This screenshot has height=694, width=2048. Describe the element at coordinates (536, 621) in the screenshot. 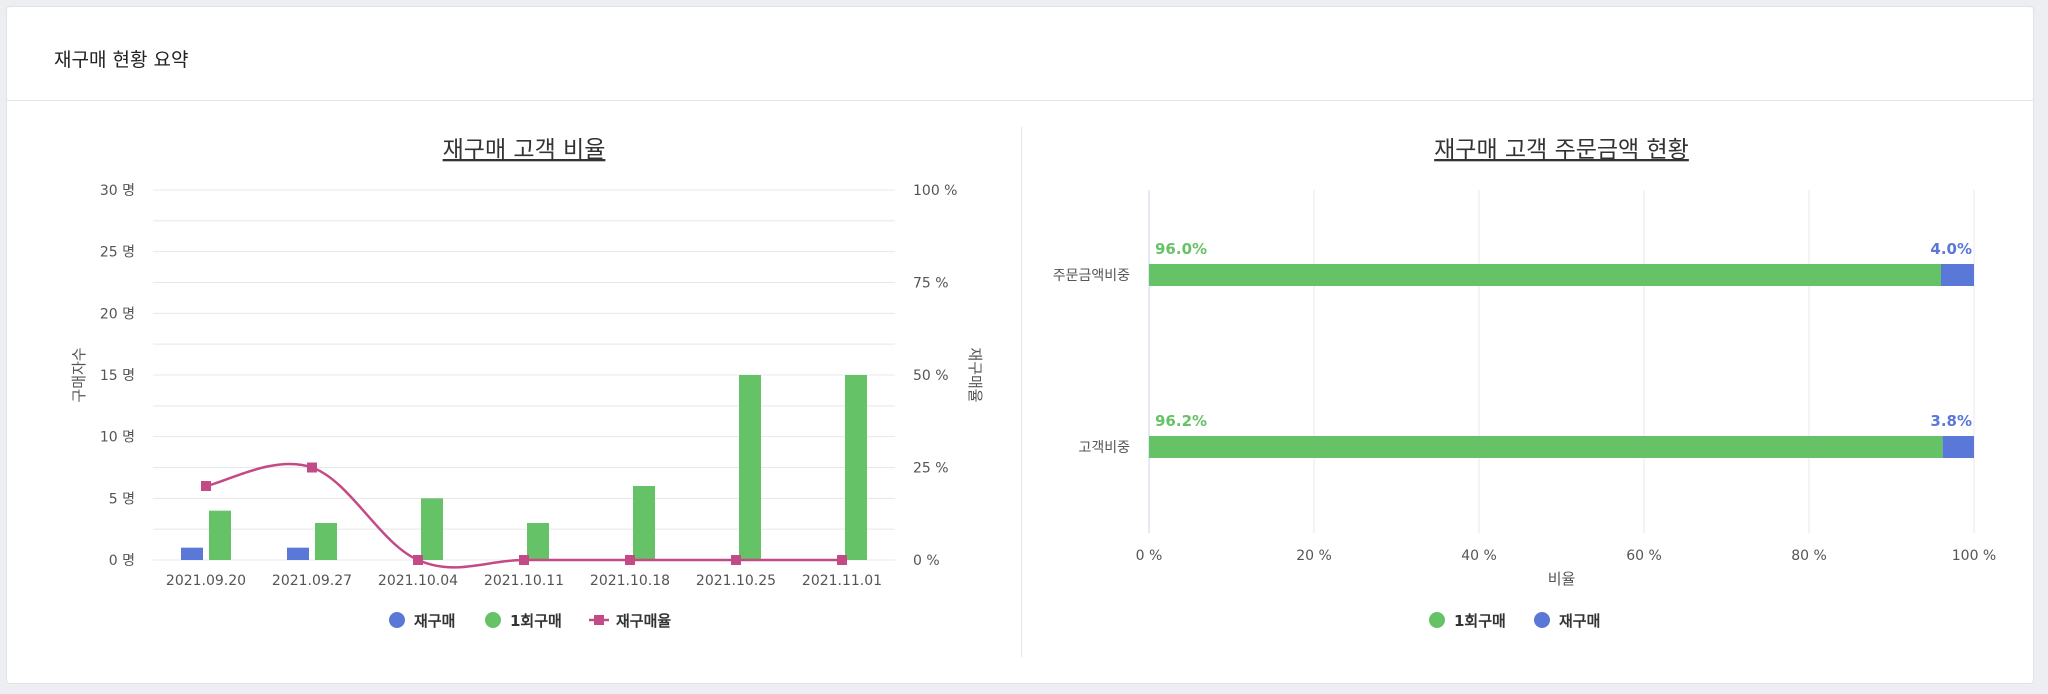

I see `legend-label: 1회구매` at that location.